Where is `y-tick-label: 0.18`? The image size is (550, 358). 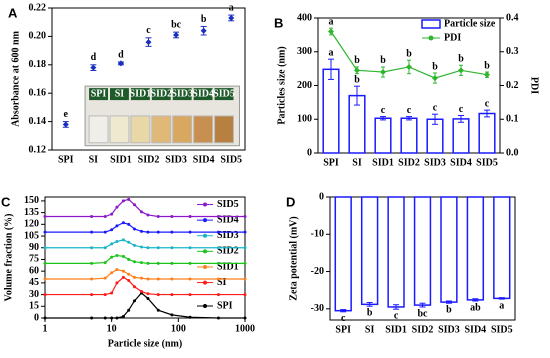
y-tick-label: 0.18 is located at coordinates (38, 64).